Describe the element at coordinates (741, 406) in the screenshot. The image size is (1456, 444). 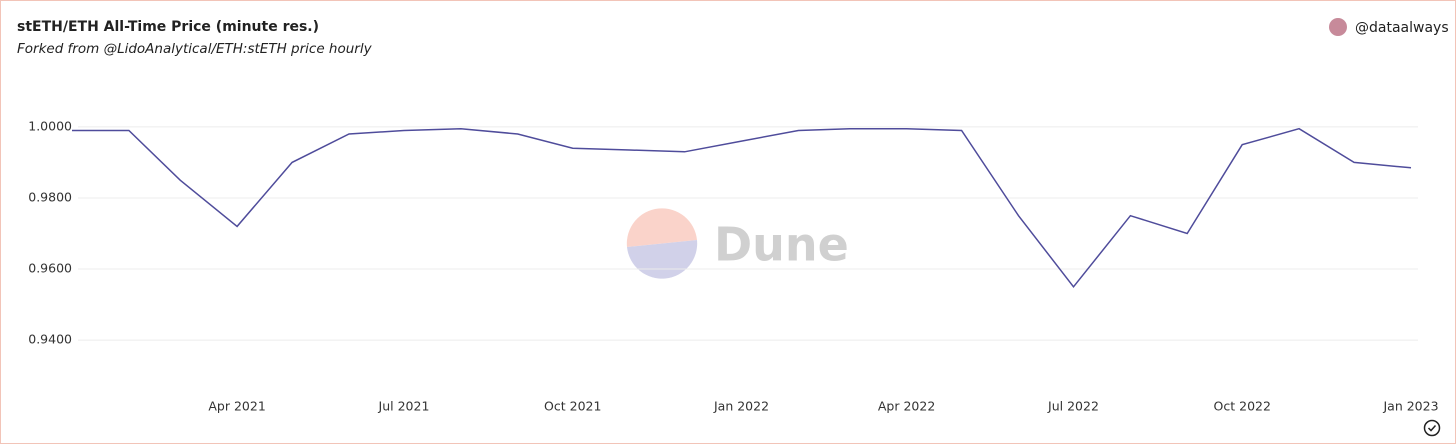
I see `x-tick-label: Jan 2022` at that location.